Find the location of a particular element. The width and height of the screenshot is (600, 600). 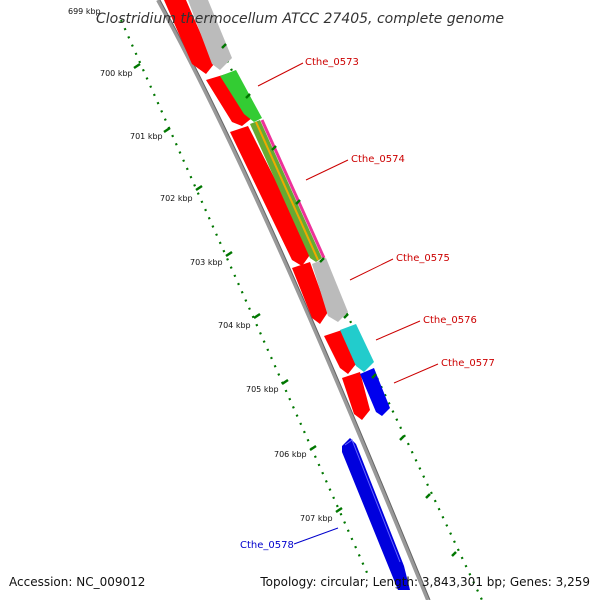

scale-label: 705 kbp is located at coordinates (262, 389).